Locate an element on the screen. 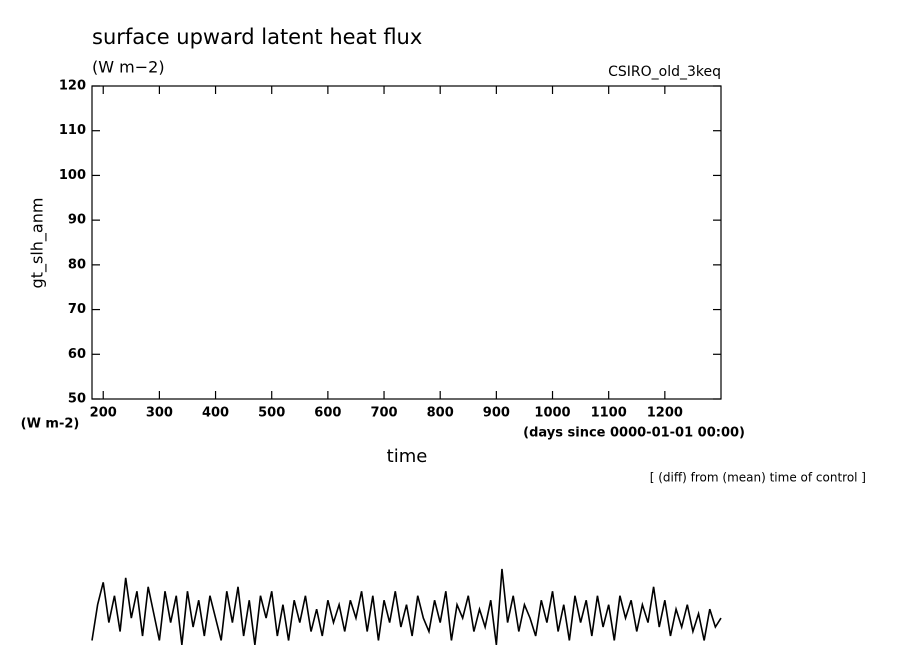 Image resolution: width=904 pixels, height=654 pixels. x-tick-label: 600 is located at coordinates (327, 413).